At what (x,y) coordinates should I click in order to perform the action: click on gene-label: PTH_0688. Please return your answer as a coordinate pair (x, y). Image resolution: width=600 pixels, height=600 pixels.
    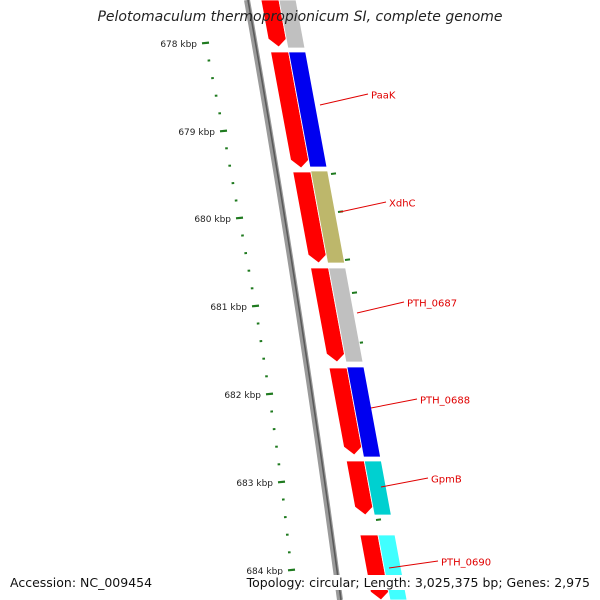
    Looking at the image, I should click on (445, 401).